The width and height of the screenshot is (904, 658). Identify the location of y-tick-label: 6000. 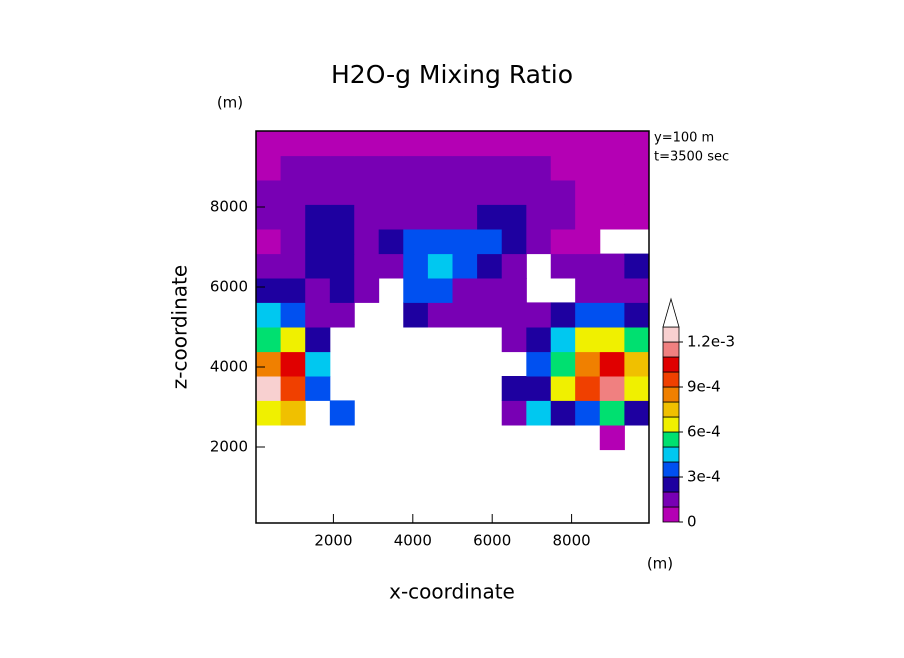
(229, 287).